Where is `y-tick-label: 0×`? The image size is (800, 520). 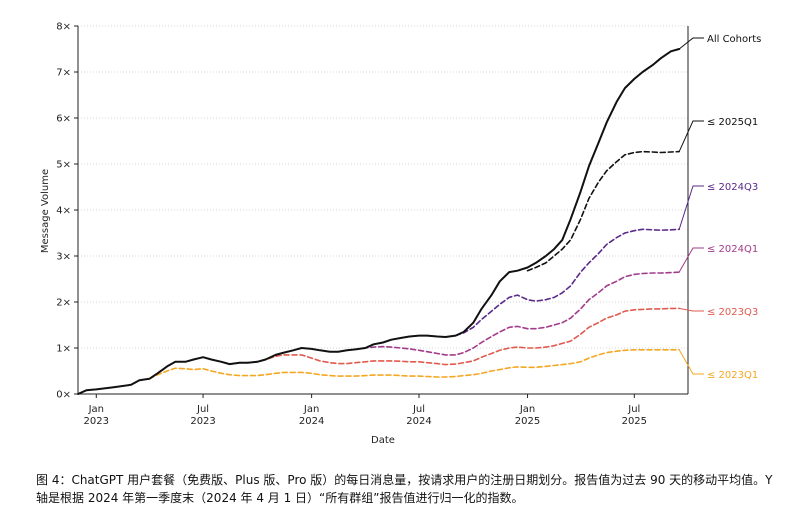 y-tick-label: 0× is located at coordinates (63, 395).